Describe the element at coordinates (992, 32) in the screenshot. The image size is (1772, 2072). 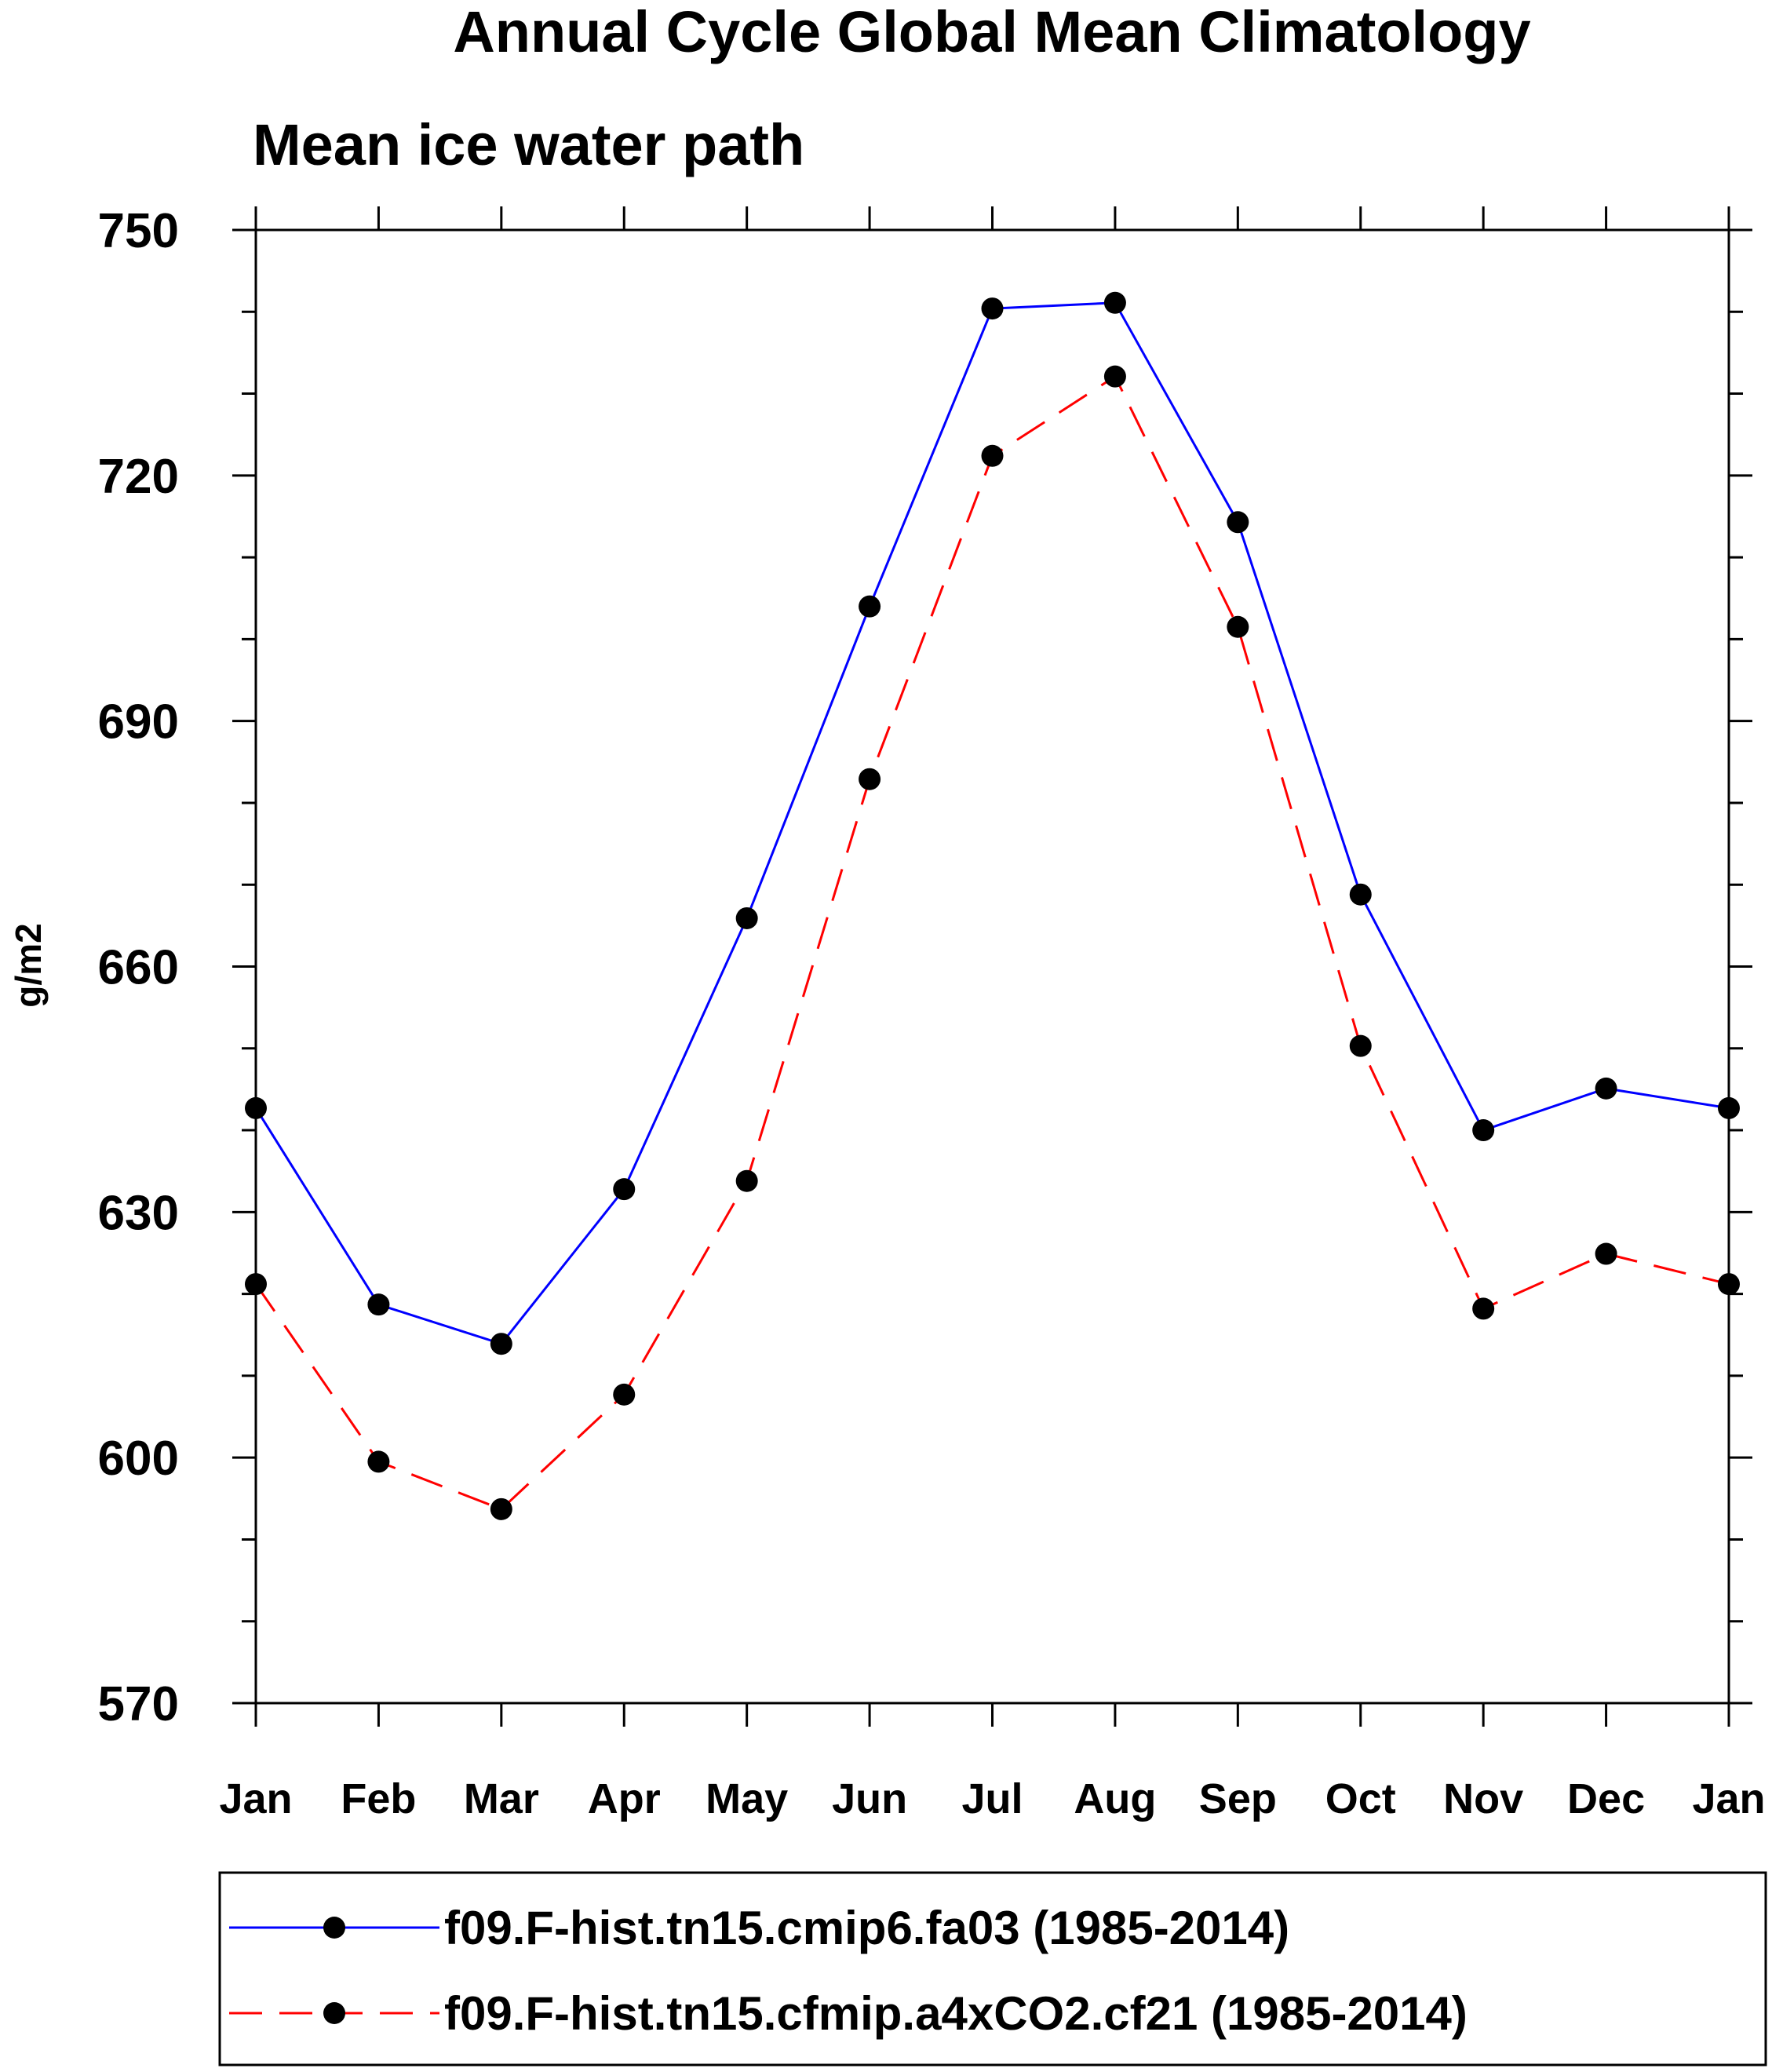
I see `chart-title: Annual Cycle Global Mean Climatology` at that location.